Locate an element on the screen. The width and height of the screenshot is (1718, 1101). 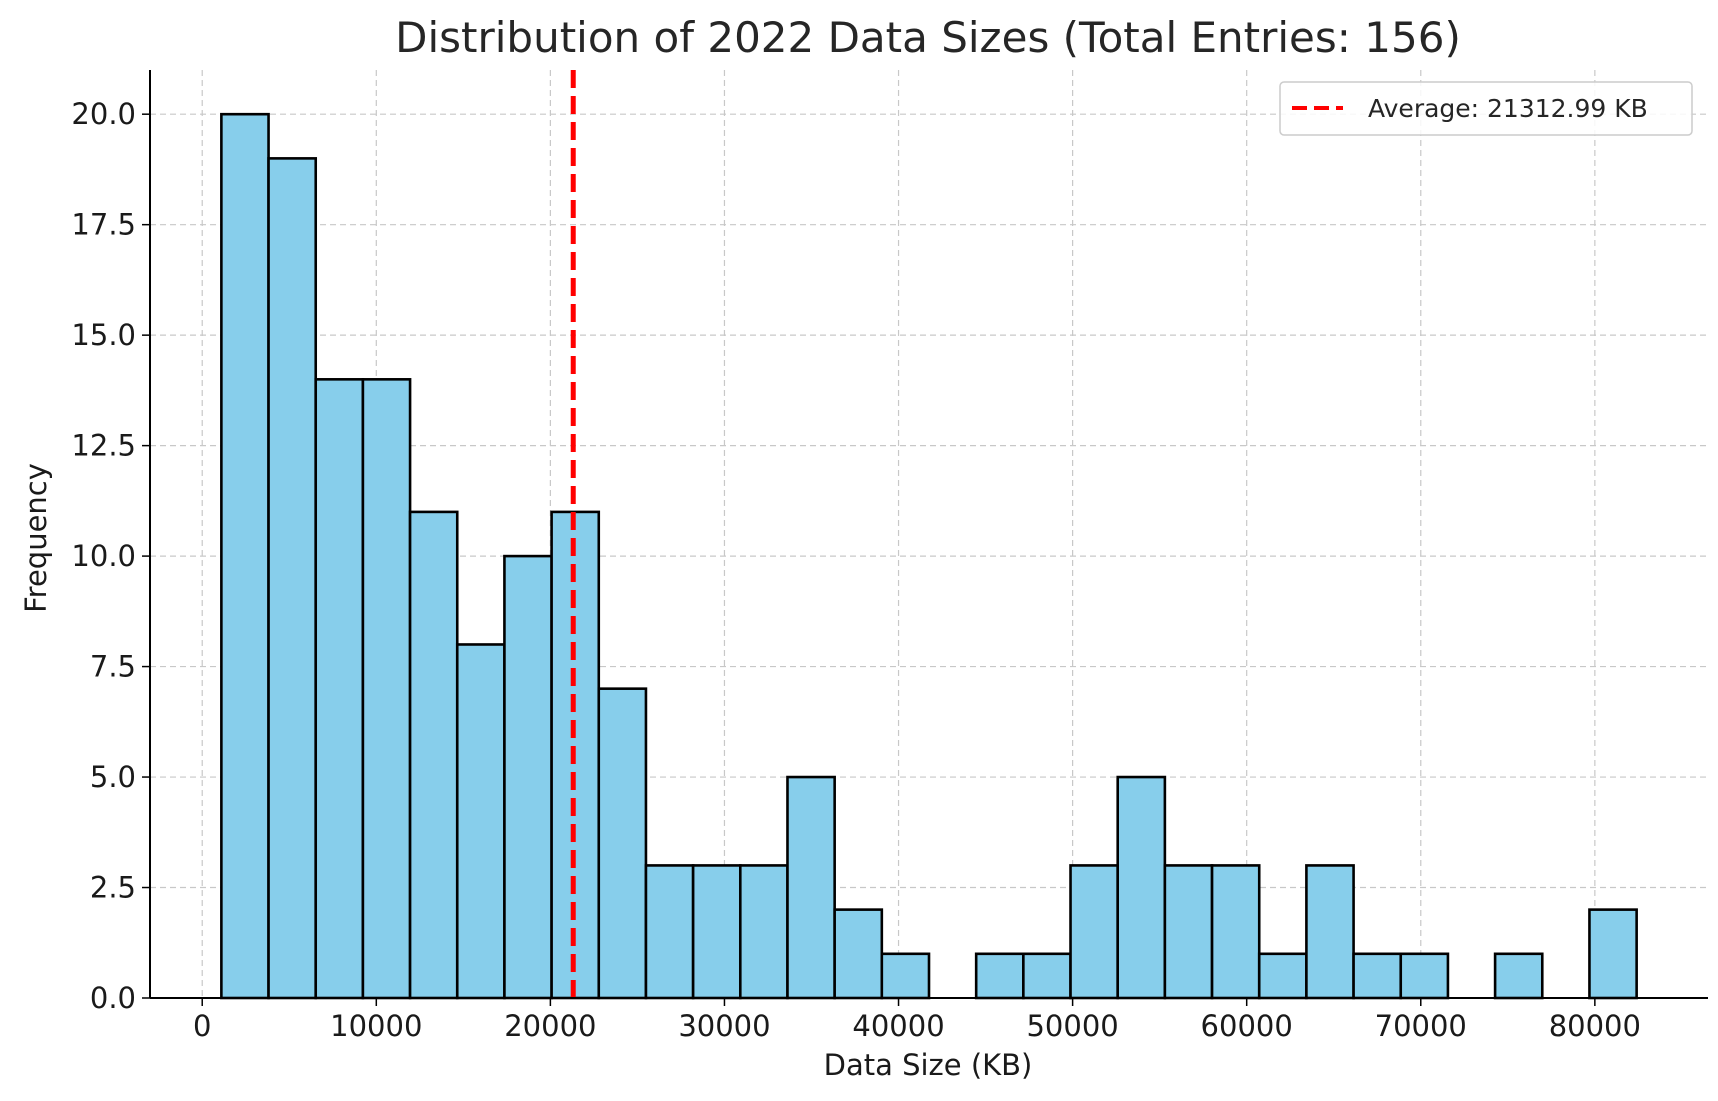
legend: Average: 21312.99 KB is located at coordinates (1486, 108).